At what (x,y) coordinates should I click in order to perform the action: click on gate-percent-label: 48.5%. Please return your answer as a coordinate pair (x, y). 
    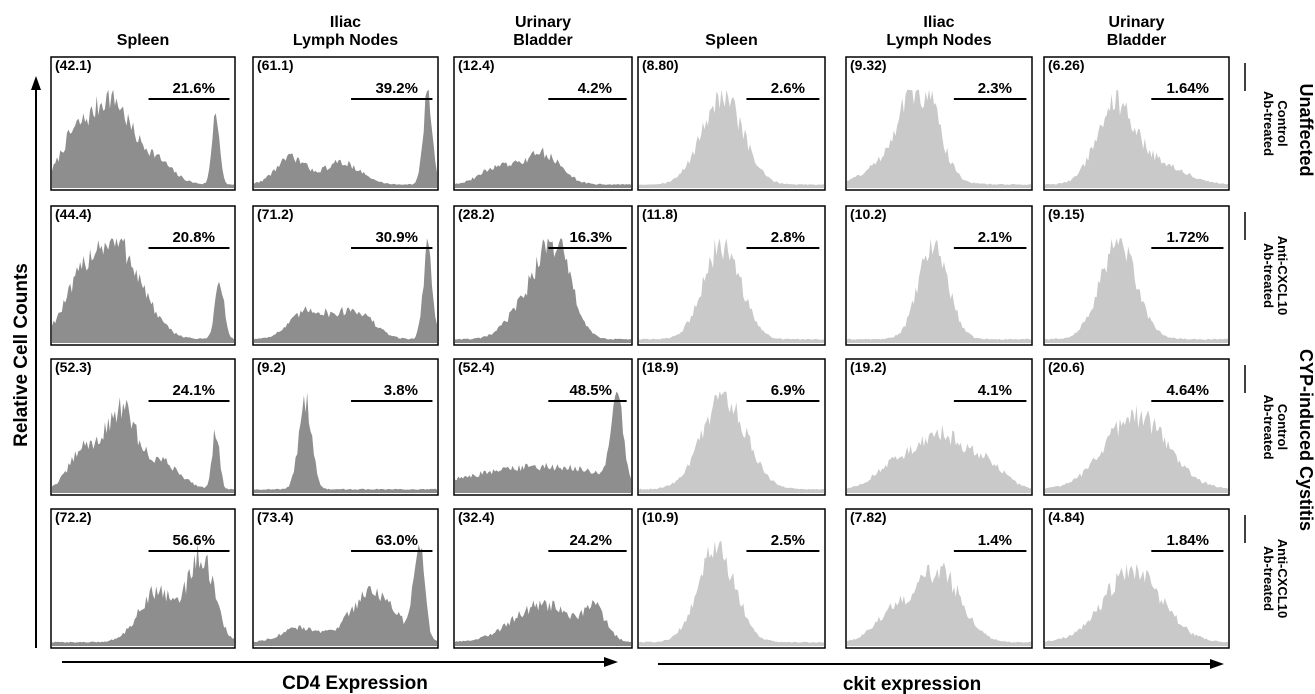
    Looking at the image, I should click on (590, 390).